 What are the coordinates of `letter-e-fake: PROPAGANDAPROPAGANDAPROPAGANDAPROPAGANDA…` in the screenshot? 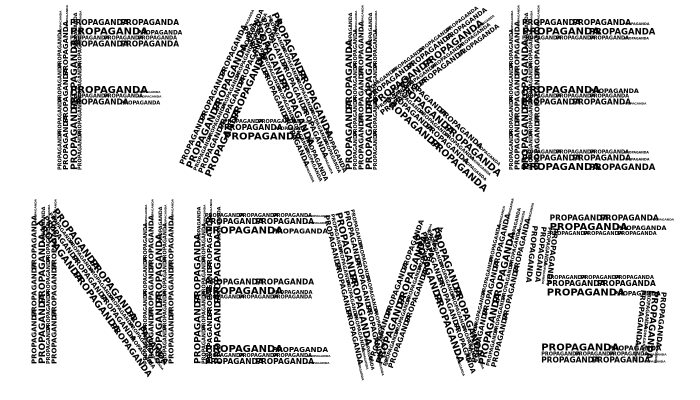 It's located at (582, 88).